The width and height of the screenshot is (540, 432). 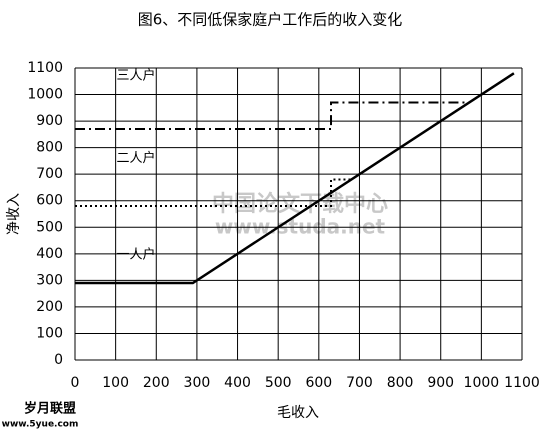 What do you see at coordinates (359, 383) in the screenshot?
I see `x-tick-label: 700` at bounding box center [359, 383].